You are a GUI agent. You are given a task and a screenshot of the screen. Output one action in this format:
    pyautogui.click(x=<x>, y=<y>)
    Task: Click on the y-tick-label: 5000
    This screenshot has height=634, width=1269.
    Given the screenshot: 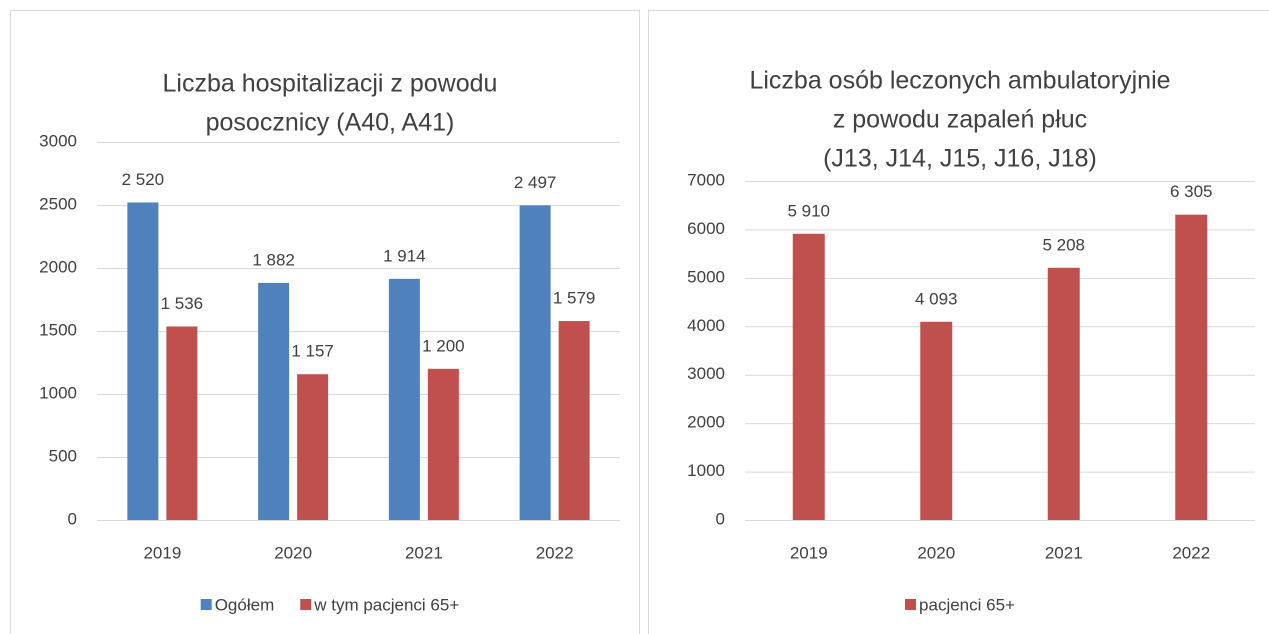 What is the action you would take?
    pyautogui.click(x=706, y=276)
    